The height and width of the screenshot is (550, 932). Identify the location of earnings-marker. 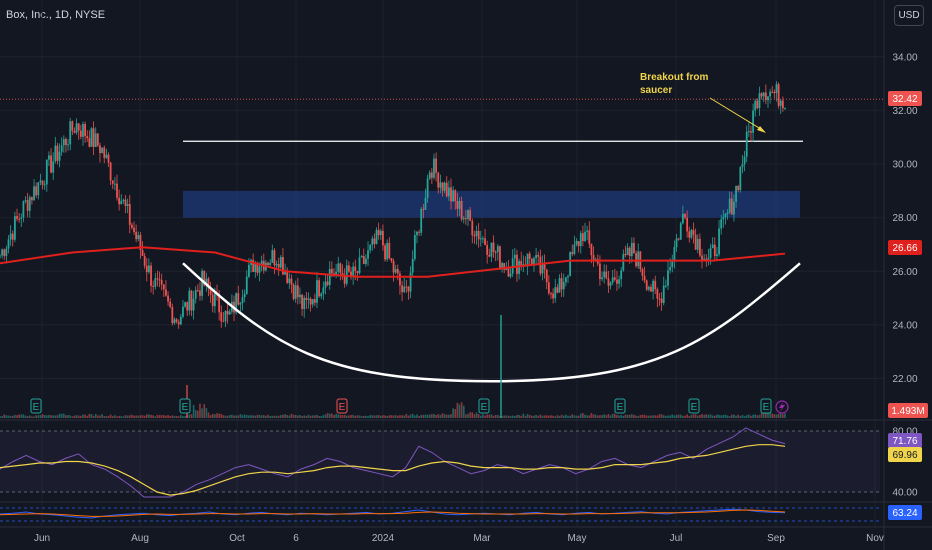
(766, 406).